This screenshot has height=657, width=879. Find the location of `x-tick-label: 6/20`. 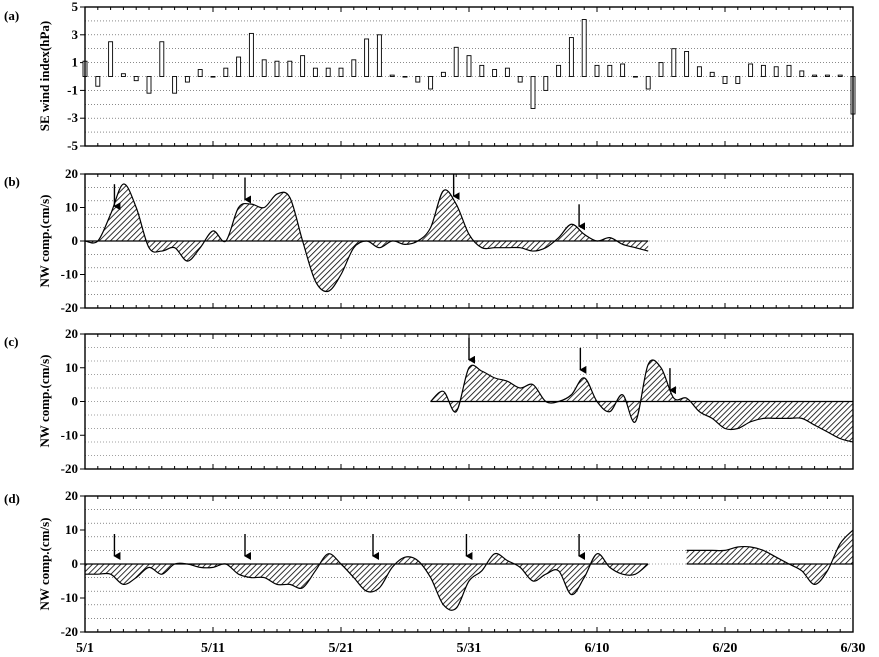

x-tick-label: 6/20 is located at coordinates (725, 648).